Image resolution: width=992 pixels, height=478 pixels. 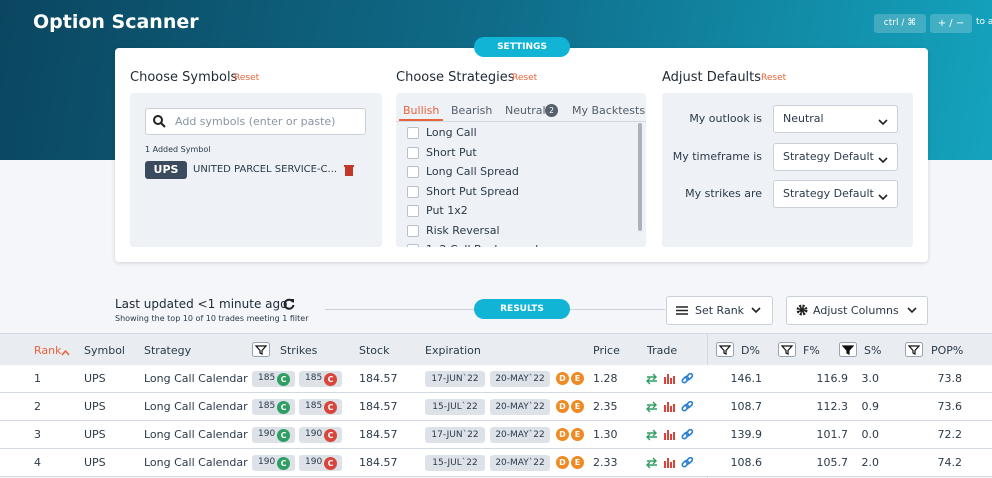 I want to click on symbol-count: 1 Added Symbol, so click(x=178, y=149).